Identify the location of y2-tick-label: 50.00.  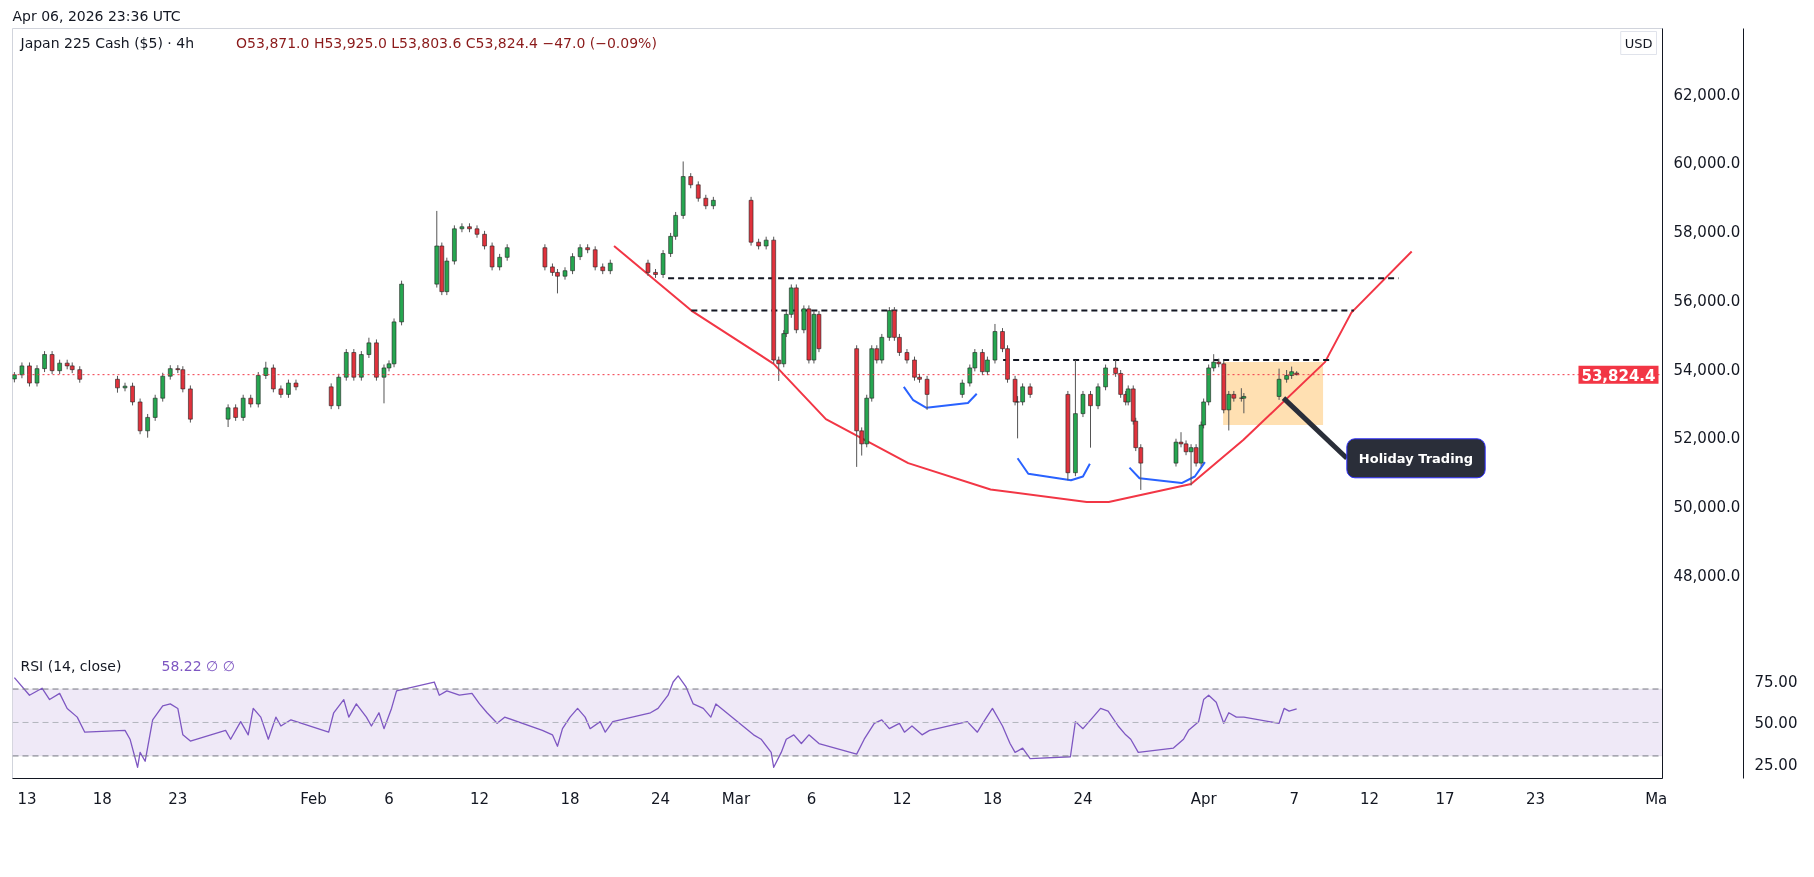
(1776, 723).